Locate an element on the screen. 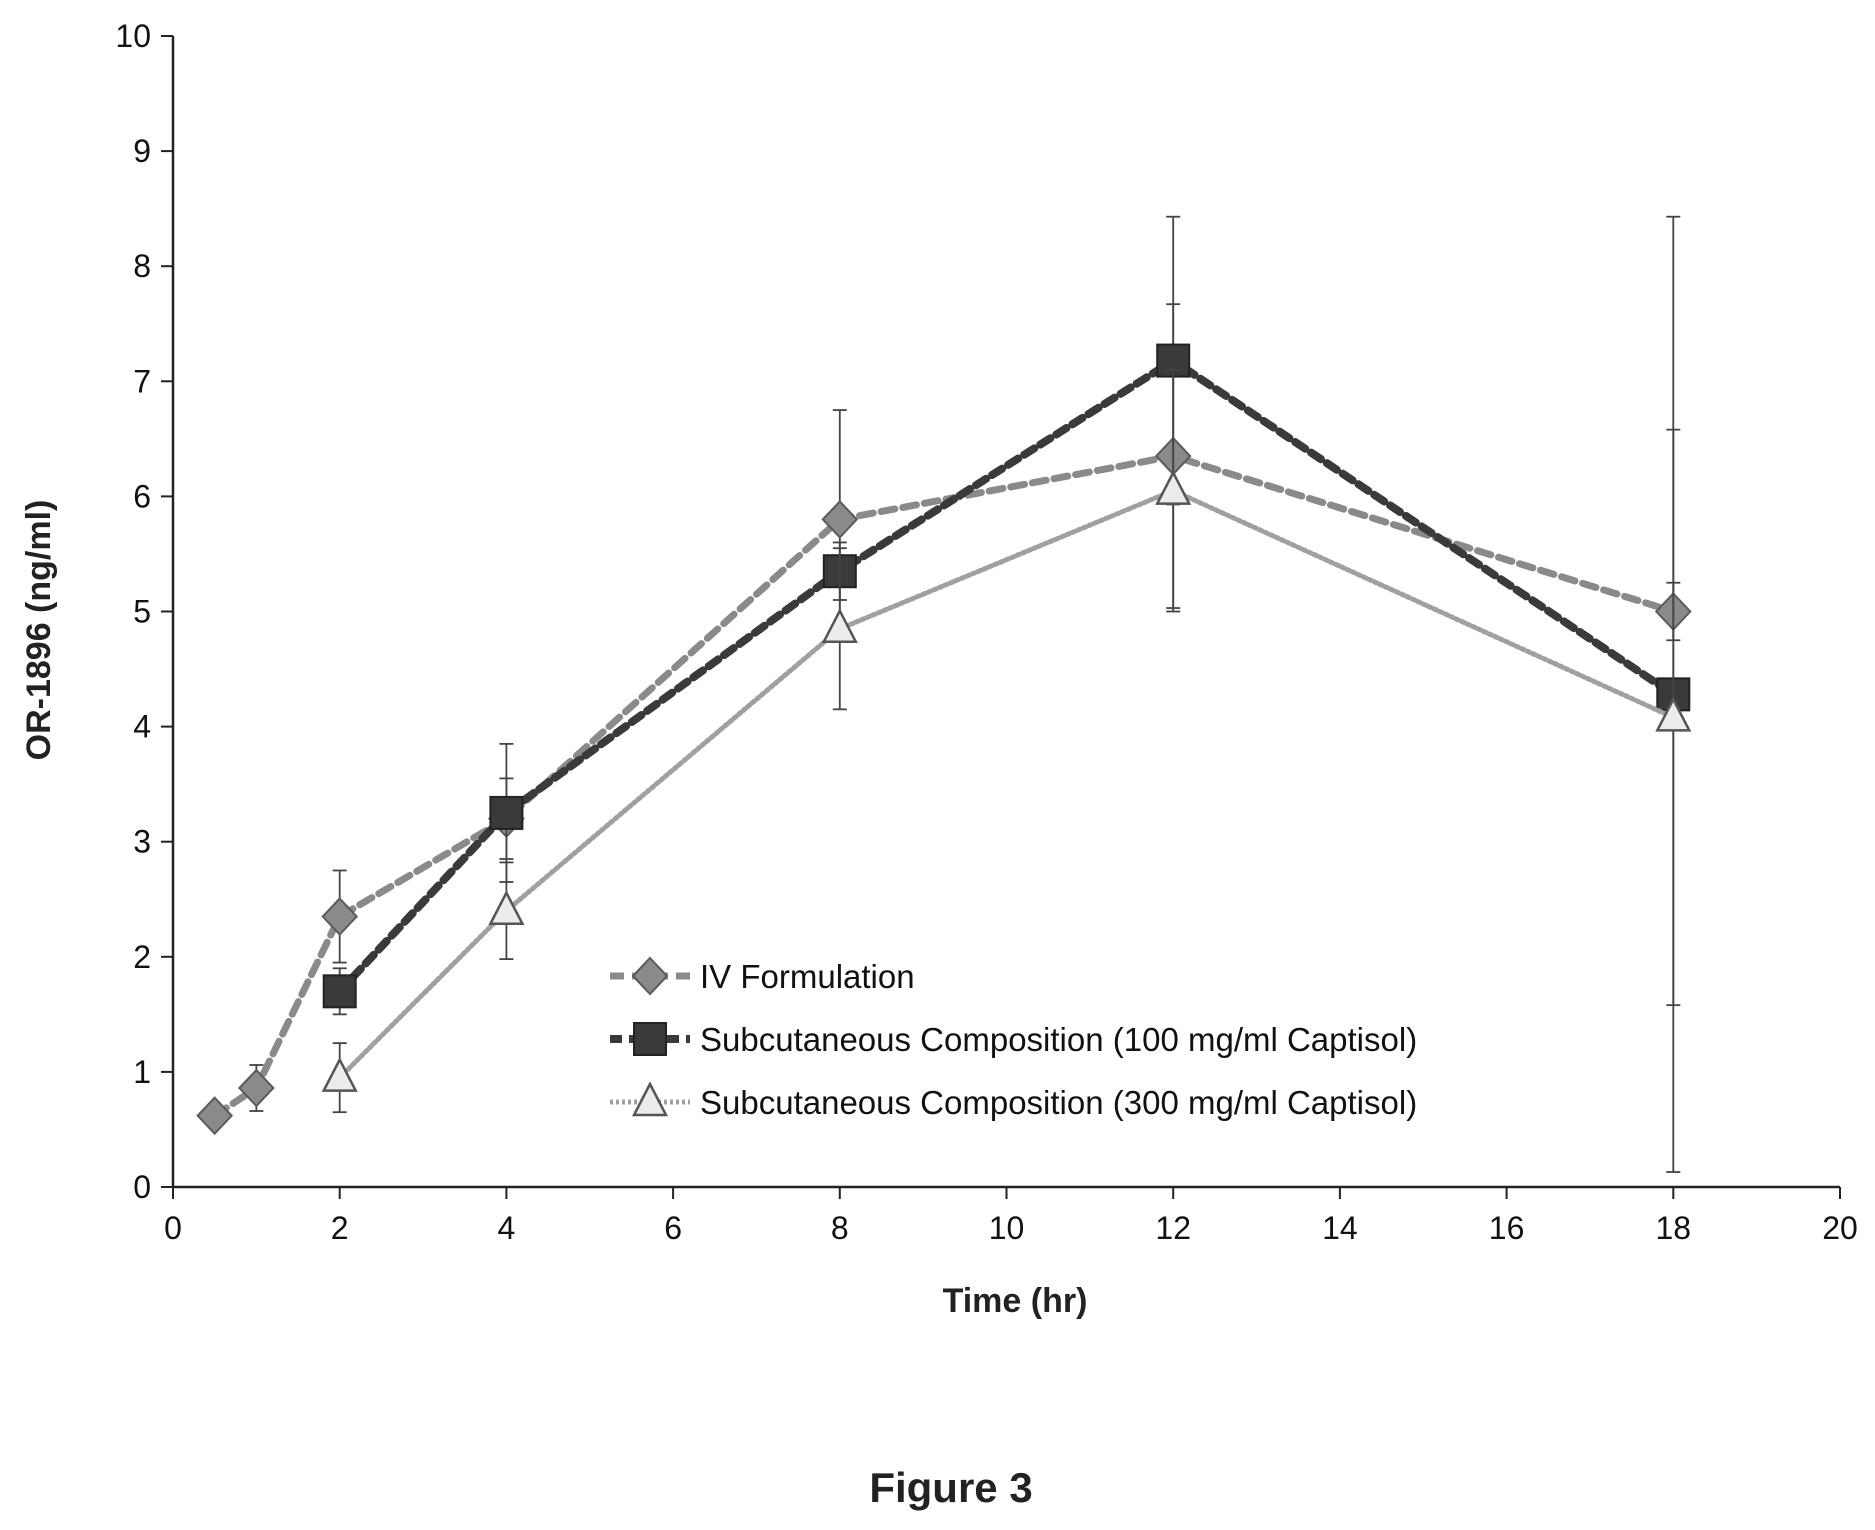 This screenshot has height=1530, width=1875. legend-label: IV Formulation is located at coordinates (807, 976).